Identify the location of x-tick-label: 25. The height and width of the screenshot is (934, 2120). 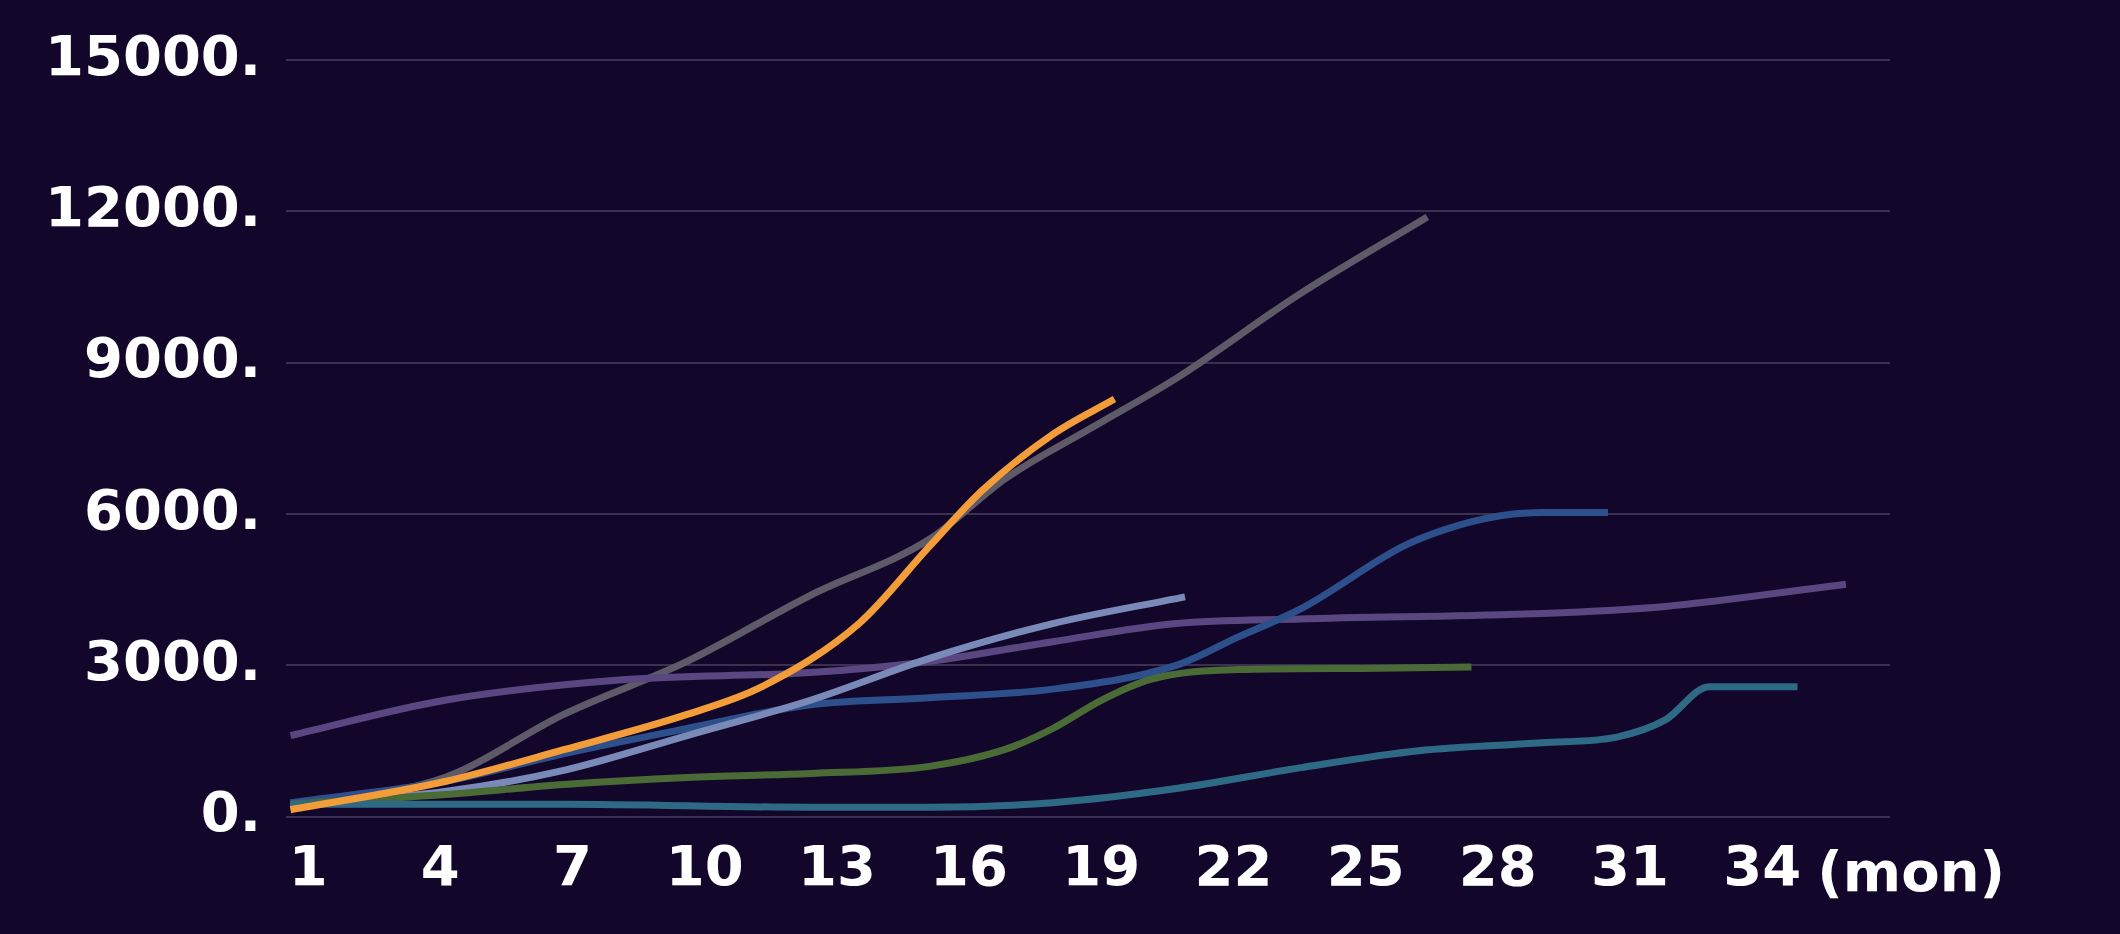
(1365, 865).